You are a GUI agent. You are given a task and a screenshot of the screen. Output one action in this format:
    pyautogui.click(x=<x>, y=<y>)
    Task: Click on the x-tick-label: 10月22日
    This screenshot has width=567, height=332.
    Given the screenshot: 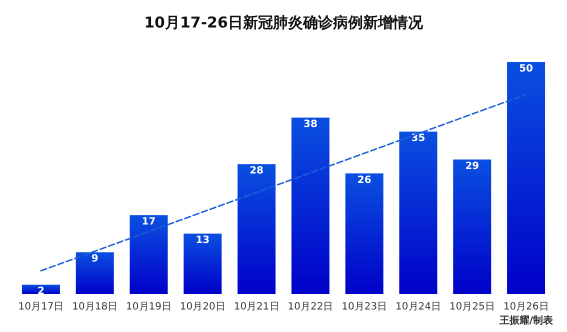 What is the action you would take?
    pyautogui.click(x=311, y=307)
    